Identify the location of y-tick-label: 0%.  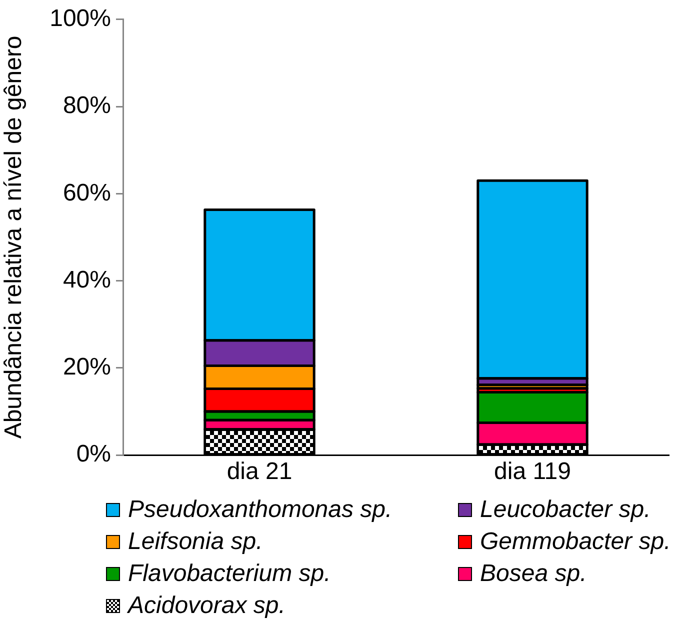
(93, 454).